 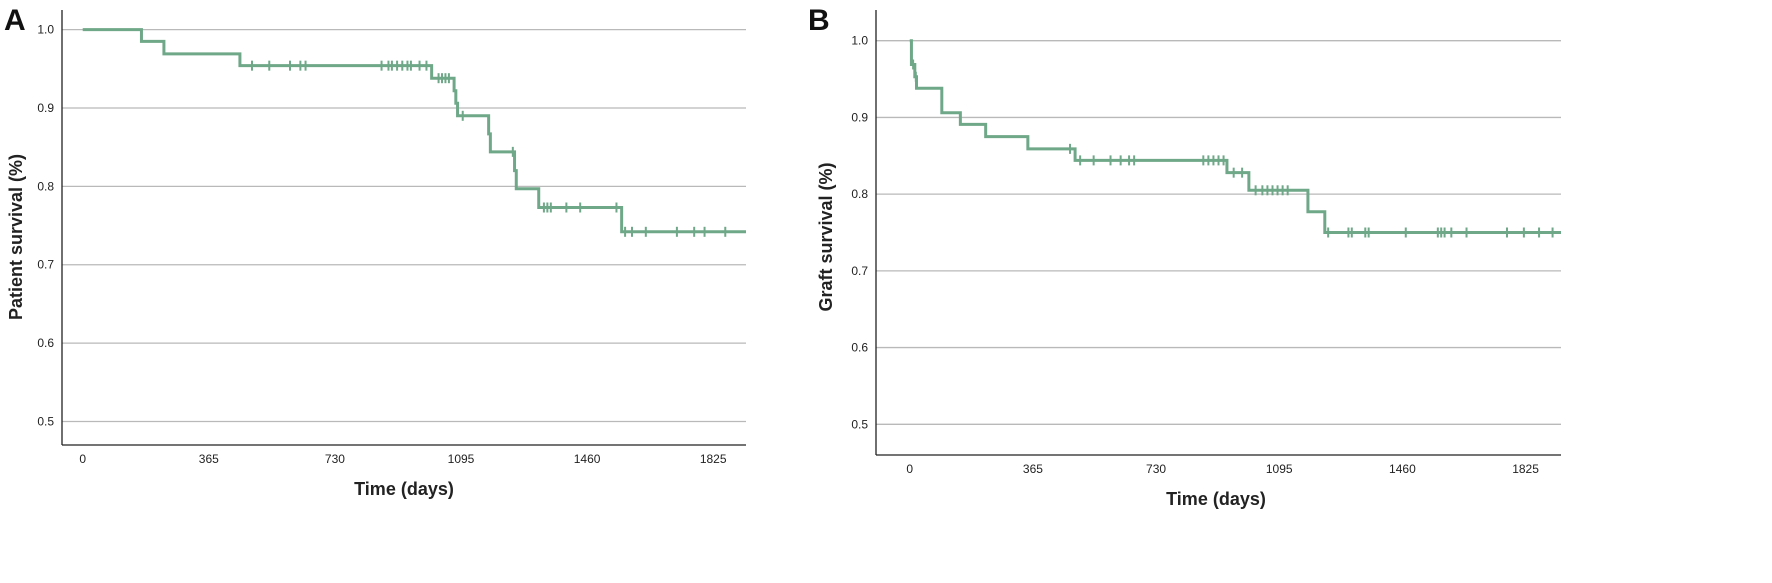 What do you see at coordinates (1216, 499) in the screenshot?
I see `x-axis-title-b: Time (days)` at bounding box center [1216, 499].